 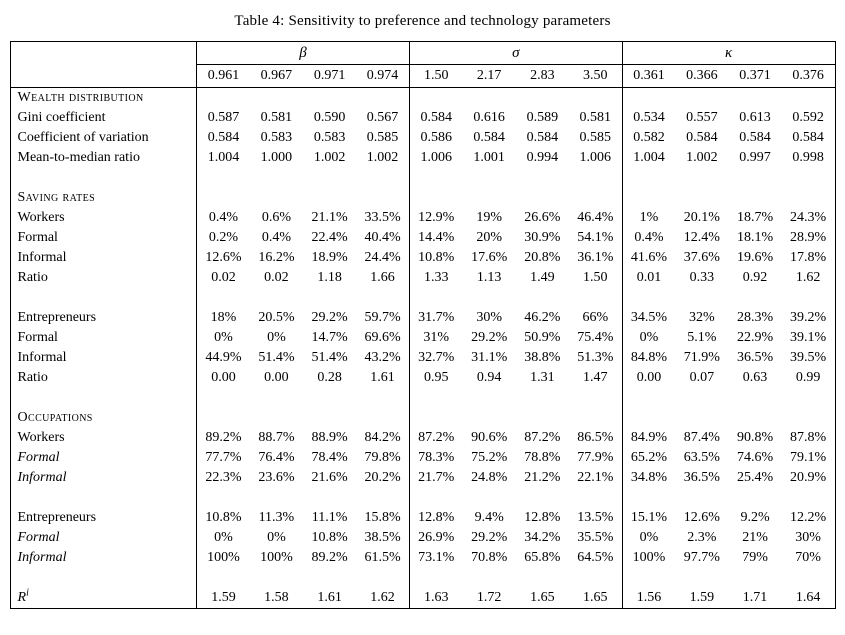 What do you see at coordinates (382, 537) in the screenshot?
I see `value-cell: 38.5%` at bounding box center [382, 537].